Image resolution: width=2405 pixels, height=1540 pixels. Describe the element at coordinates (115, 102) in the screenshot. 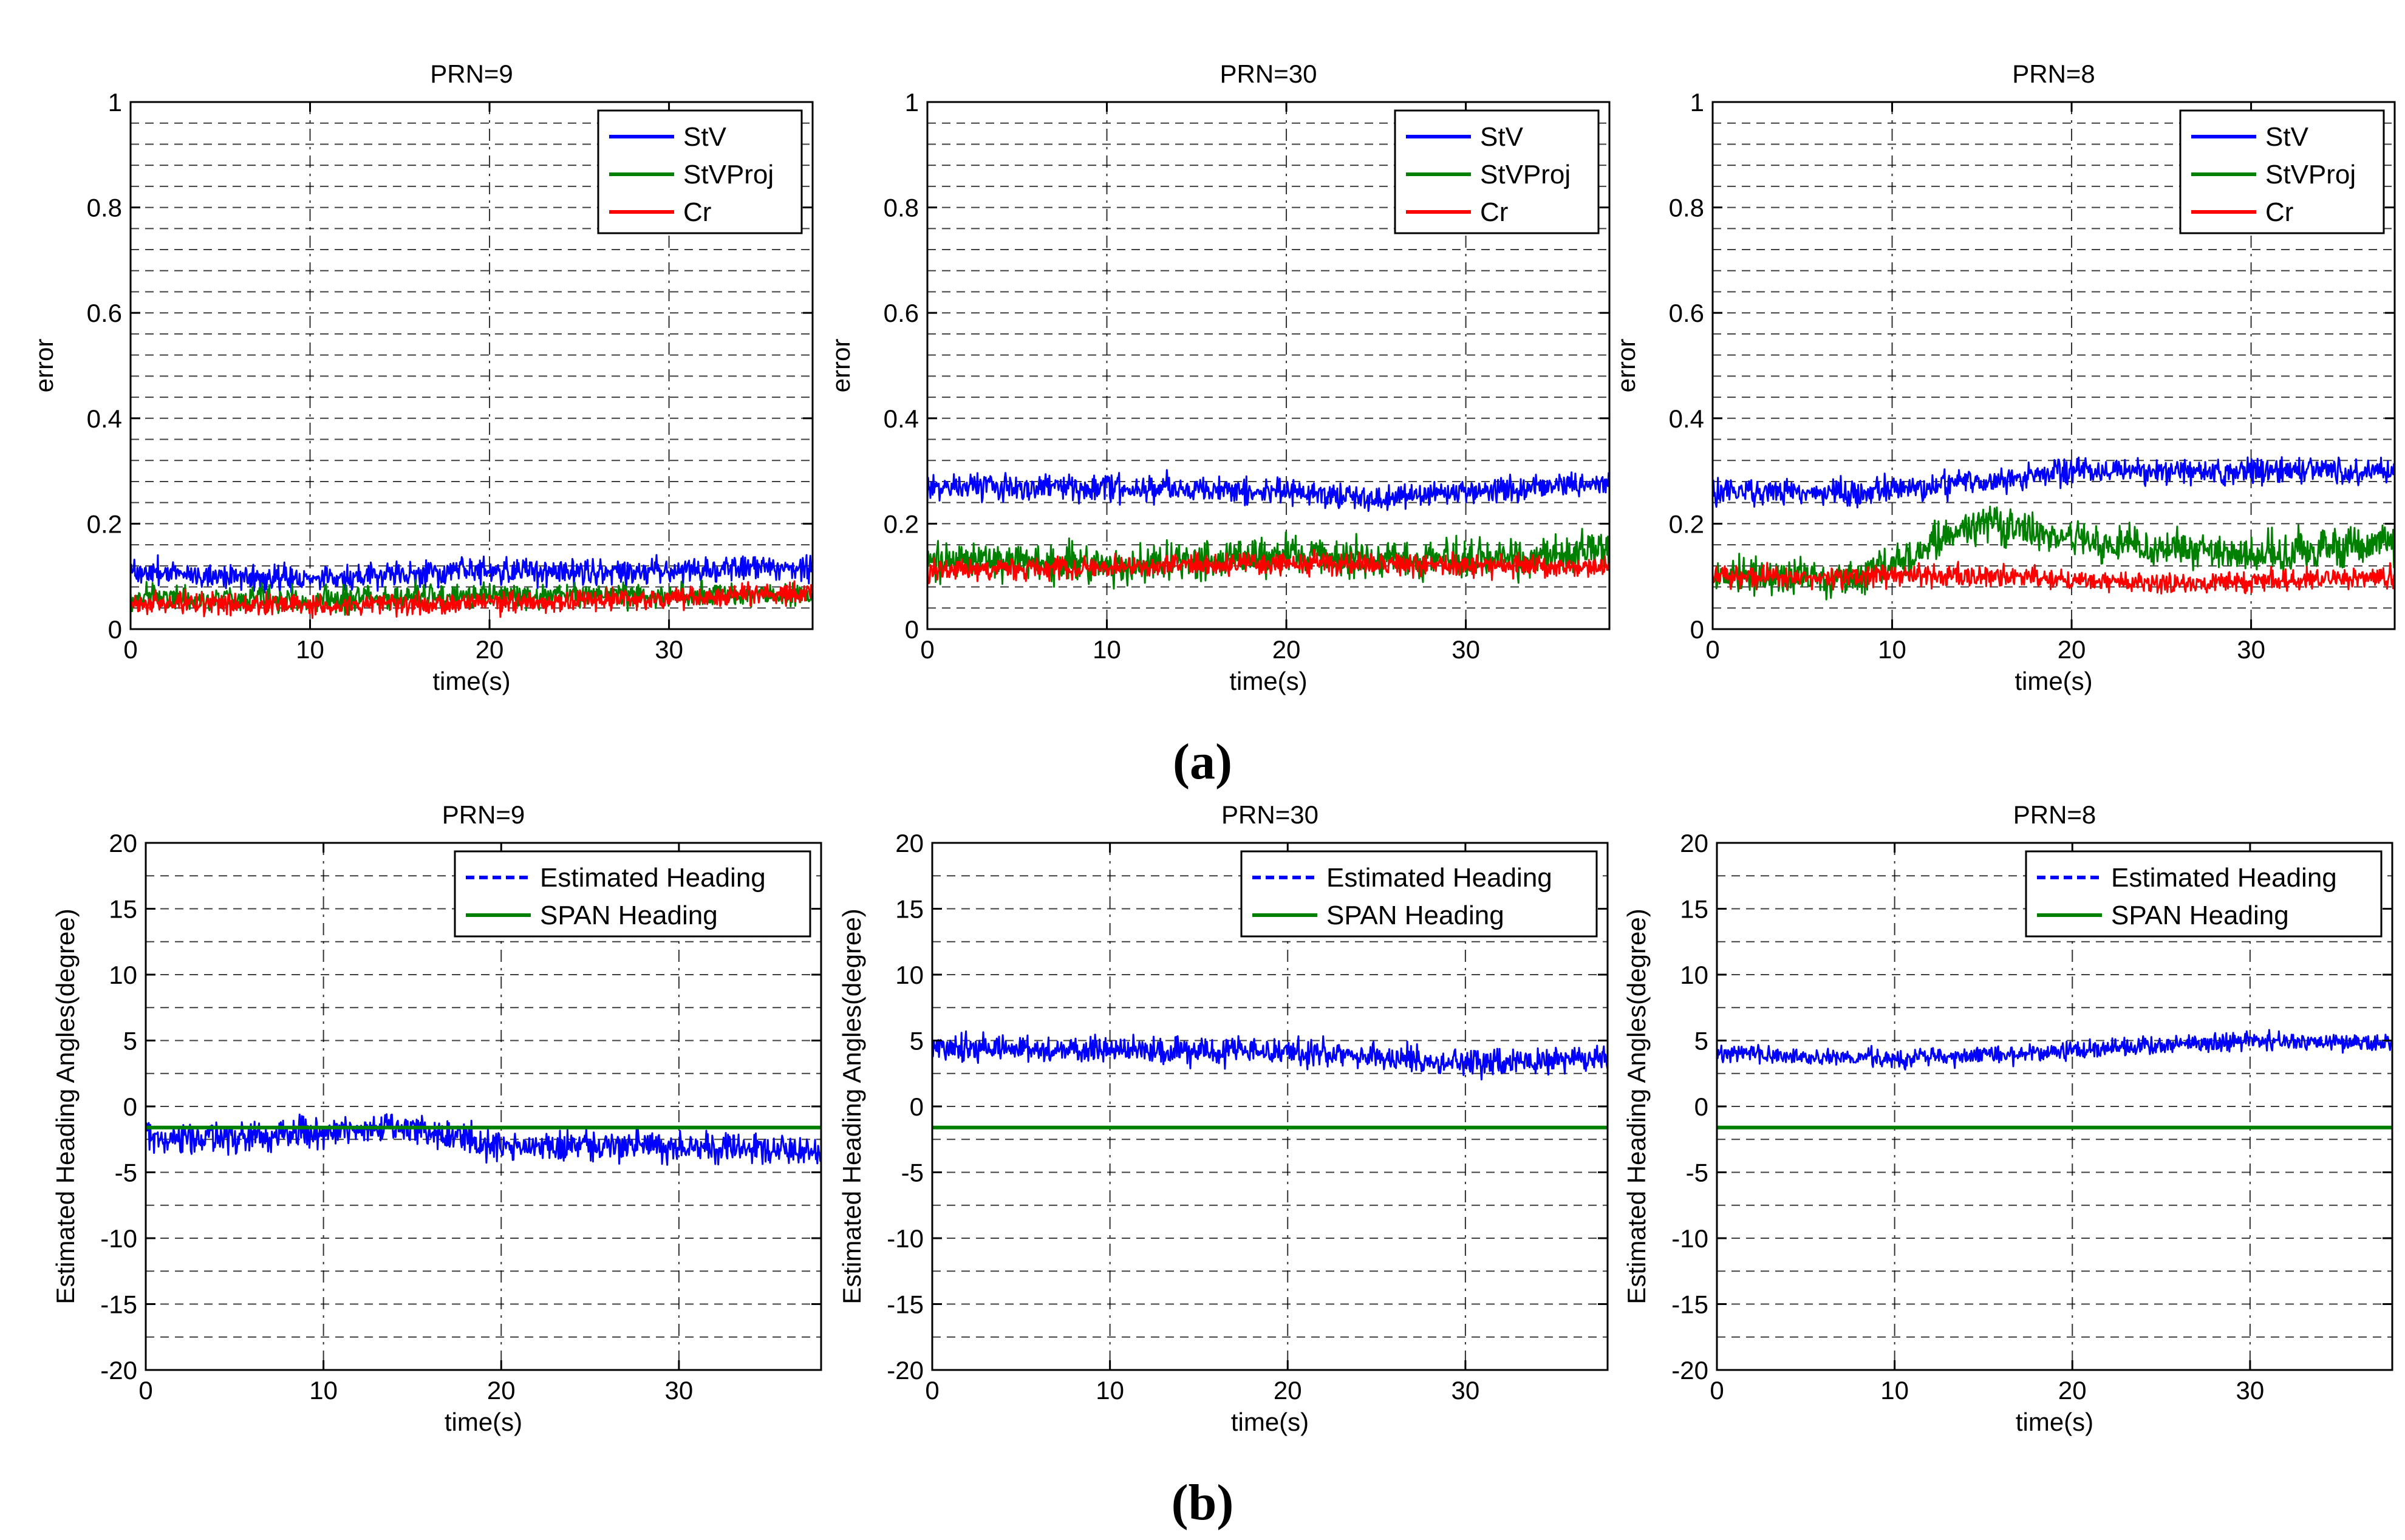

I see `y-tick-label: 1` at that location.